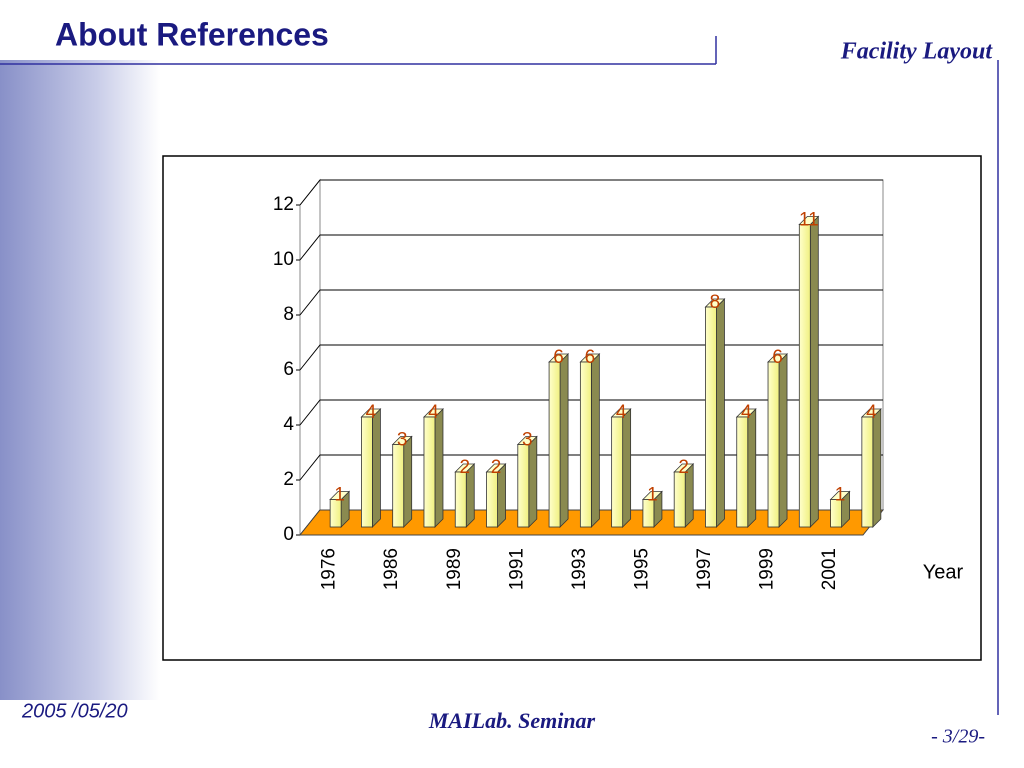 Image resolution: width=1024 pixels, height=768 pixels. I want to click on x-tick-label: 1997, so click(704, 569).